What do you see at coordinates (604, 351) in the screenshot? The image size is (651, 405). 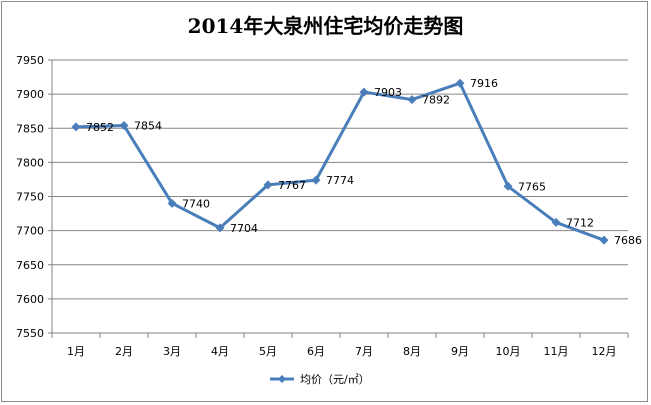 I see `x-tick-label: 12月` at bounding box center [604, 351].